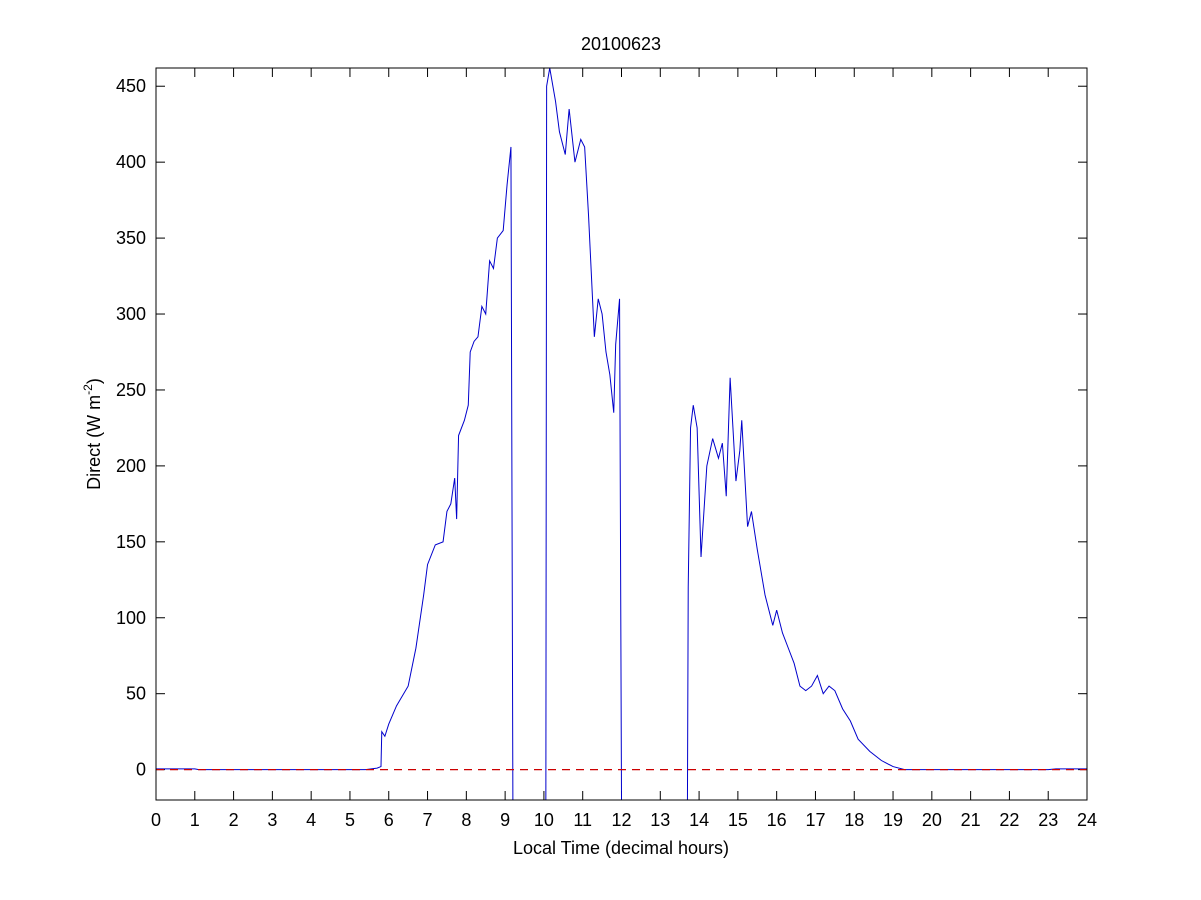 This screenshot has height=900, width=1201. I want to click on x-tick-label: 16, so click(777, 820).